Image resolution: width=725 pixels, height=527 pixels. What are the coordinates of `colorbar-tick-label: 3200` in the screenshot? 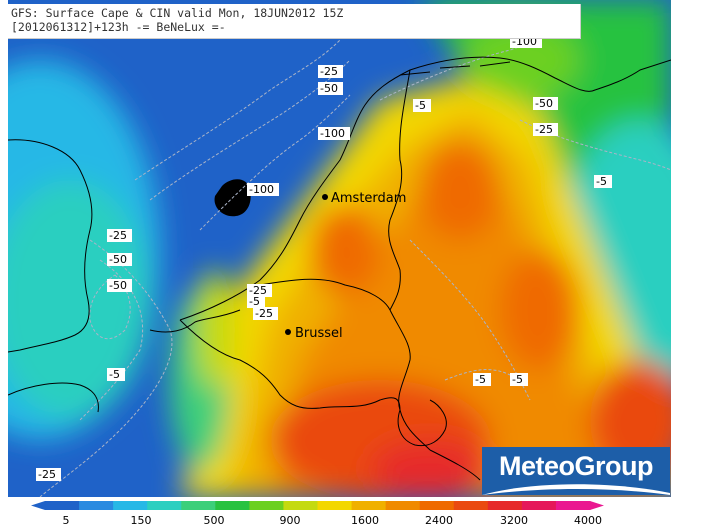 It's located at (514, 520).